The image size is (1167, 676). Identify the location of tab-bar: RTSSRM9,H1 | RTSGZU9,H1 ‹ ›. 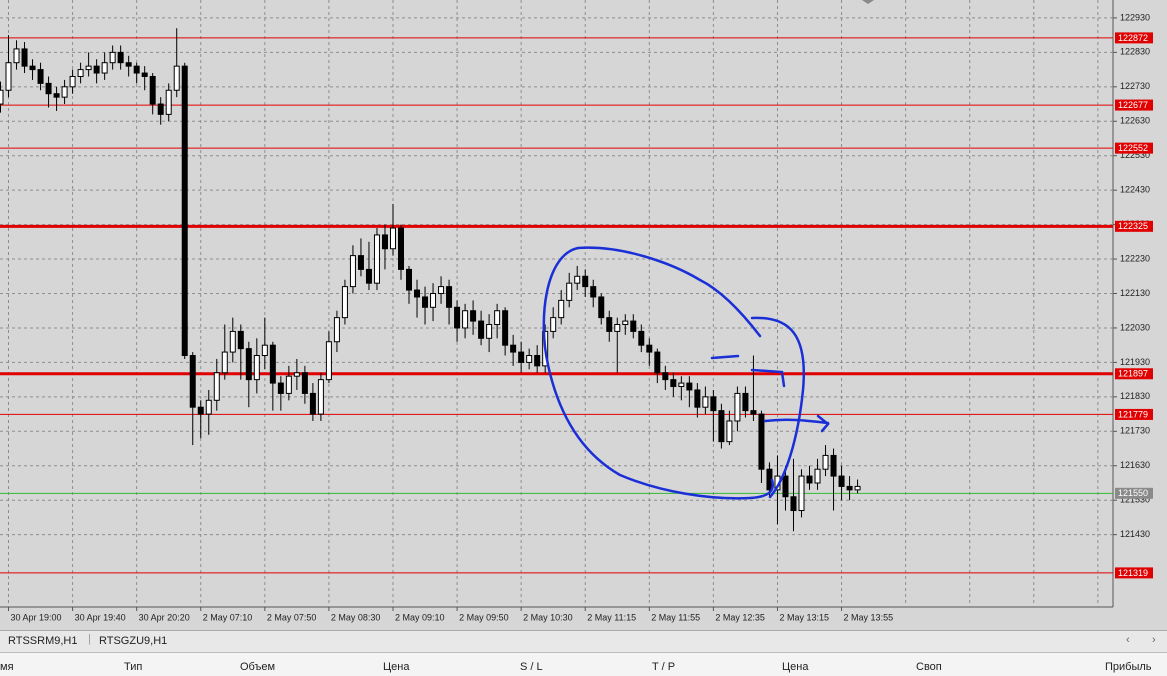
(583, 641).